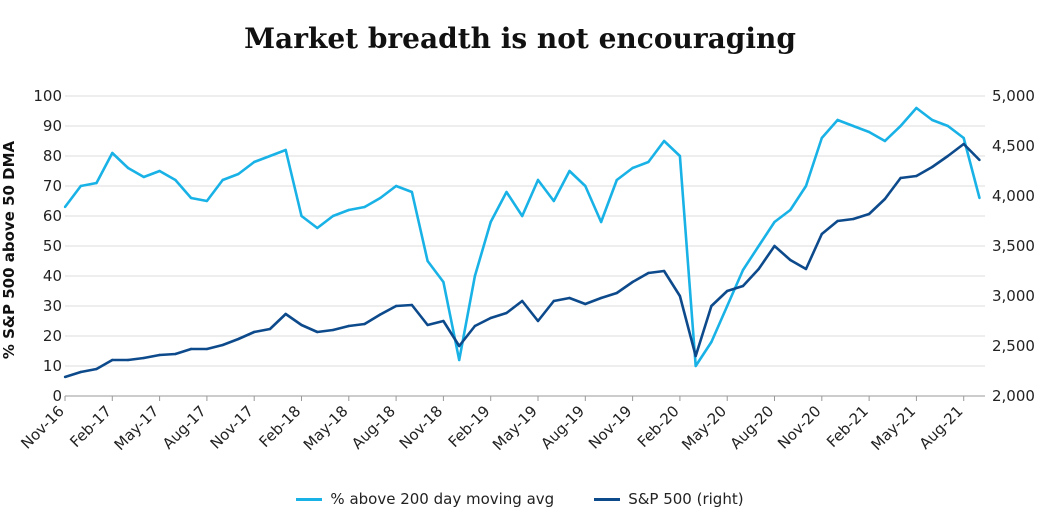 The width and height of the screenshot is (1040, 530). What do you see at coordinates (52, 156) in the screenshot?
I see `y-tick-label: 80` at bounding box center [52, 156].